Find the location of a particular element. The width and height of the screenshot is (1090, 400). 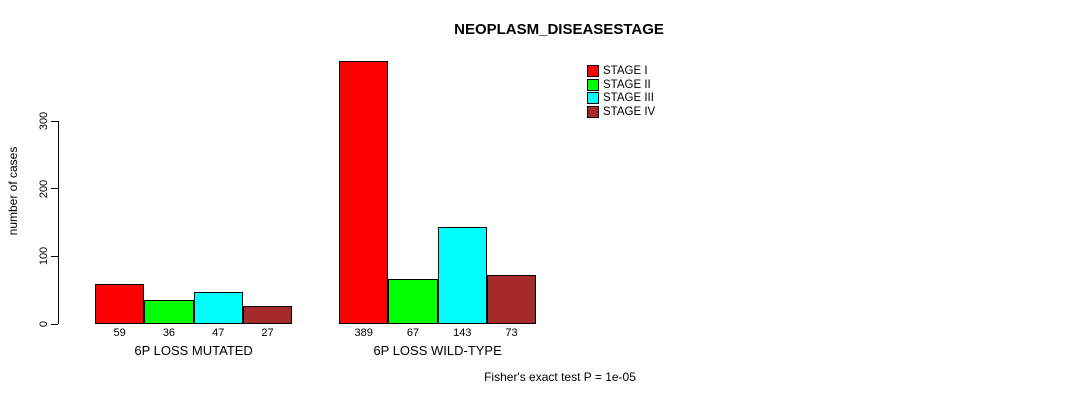

bar-value-stage-i-6p-loss-wild-type: 389 is located at coordinates (363, 333).